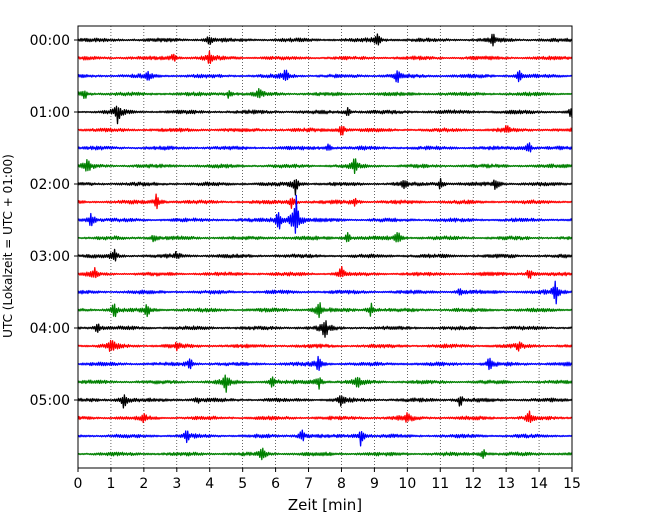 The width and height of the screenshot is (650, 520). What do you see at coordinates (143, 484) in the screenshot?
I see `x-tick-label-2: 2` at bounding box center [143, 484].